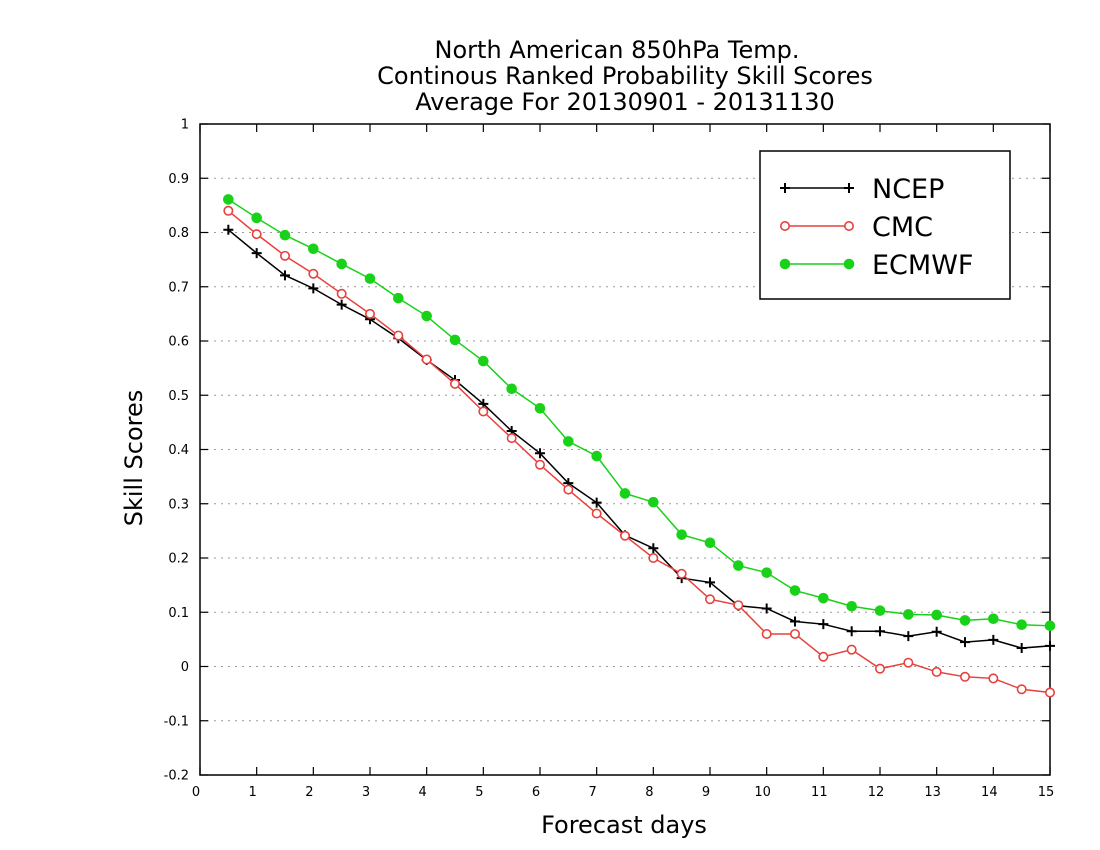 The width and height of the screenshot is (1100, 850). I want to click on legend-box, so click(885, 225).